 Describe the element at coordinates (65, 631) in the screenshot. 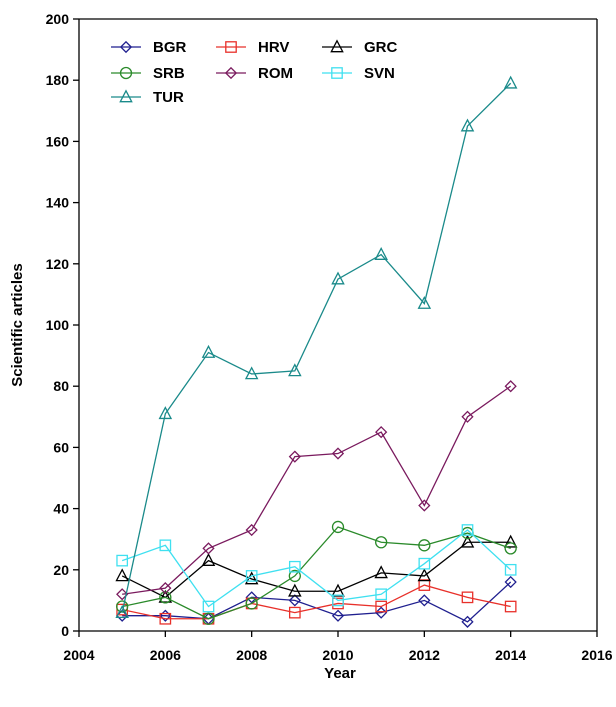

I see `y-tick-label: 0` at that location.